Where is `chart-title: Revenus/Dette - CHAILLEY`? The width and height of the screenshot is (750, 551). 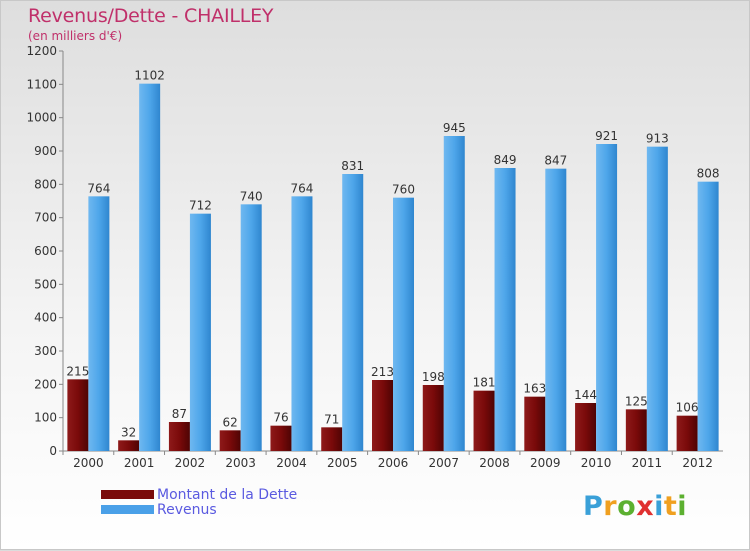
chart-title: Revenus/Dette - CHAILLEY is located at coordinates (151, 16).